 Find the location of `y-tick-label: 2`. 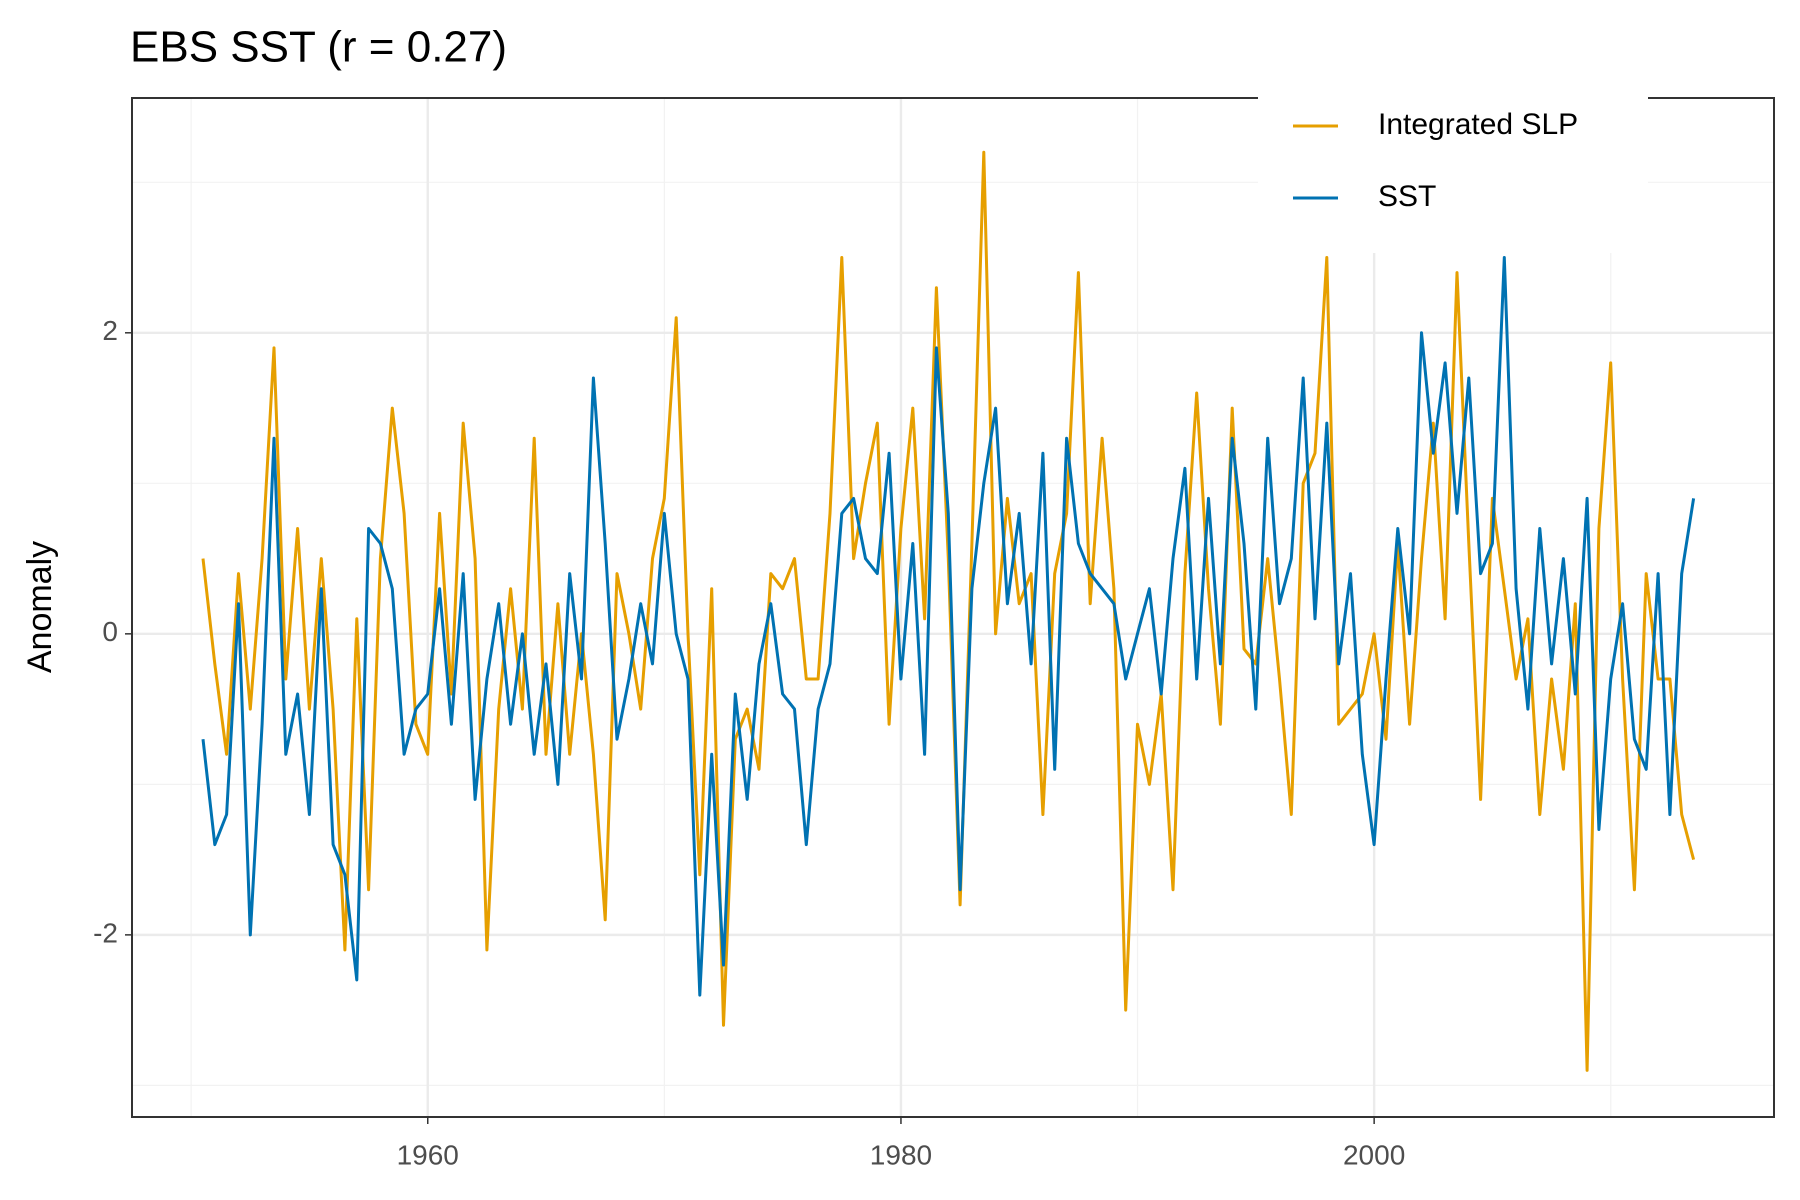

y-tick-label: 2 is located at coordinates (110, 330).